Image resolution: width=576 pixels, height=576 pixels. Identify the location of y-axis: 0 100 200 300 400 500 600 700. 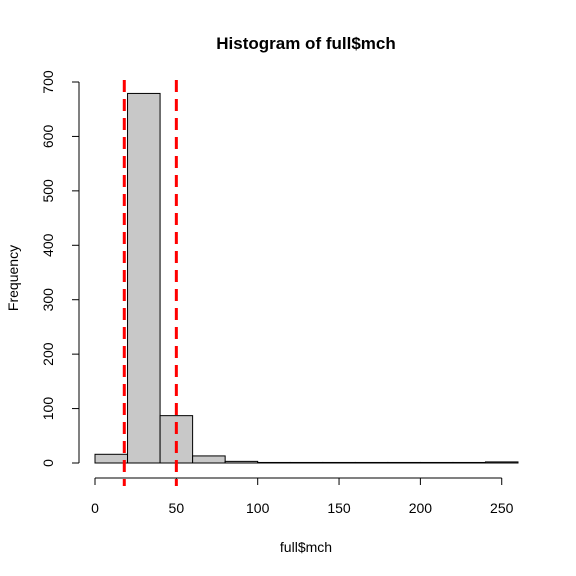
(60, 268).